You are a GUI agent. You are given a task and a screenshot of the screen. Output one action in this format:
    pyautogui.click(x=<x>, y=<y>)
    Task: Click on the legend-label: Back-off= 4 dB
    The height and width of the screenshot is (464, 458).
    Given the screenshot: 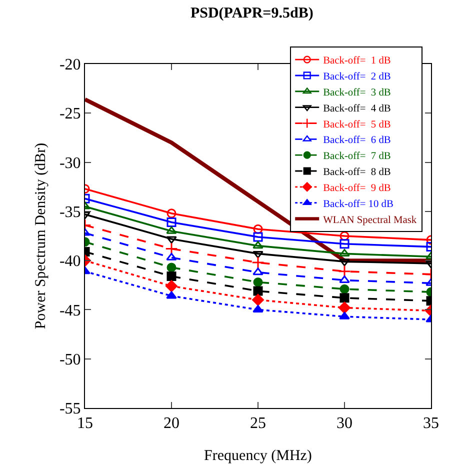 What is the action you would take?
    pyautogui.click(x=357, y=108)
    